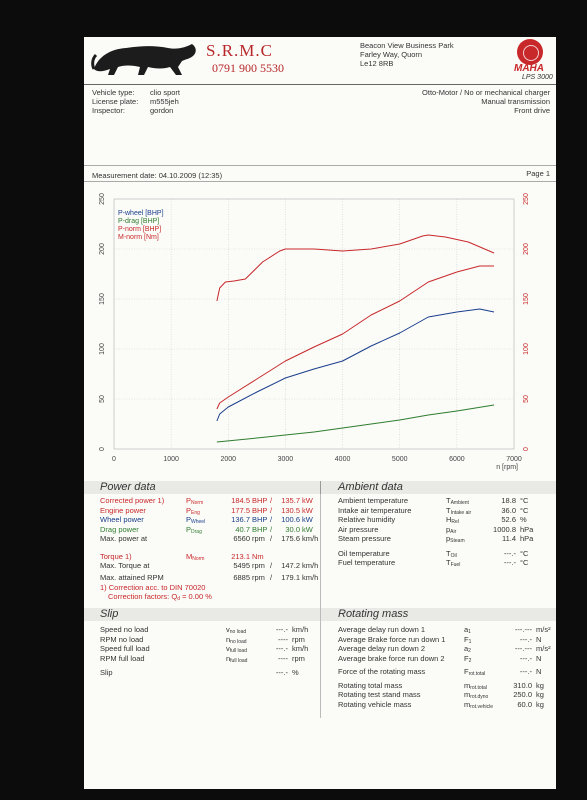  I want to click on panther-logo-icon, so click(143, 59).